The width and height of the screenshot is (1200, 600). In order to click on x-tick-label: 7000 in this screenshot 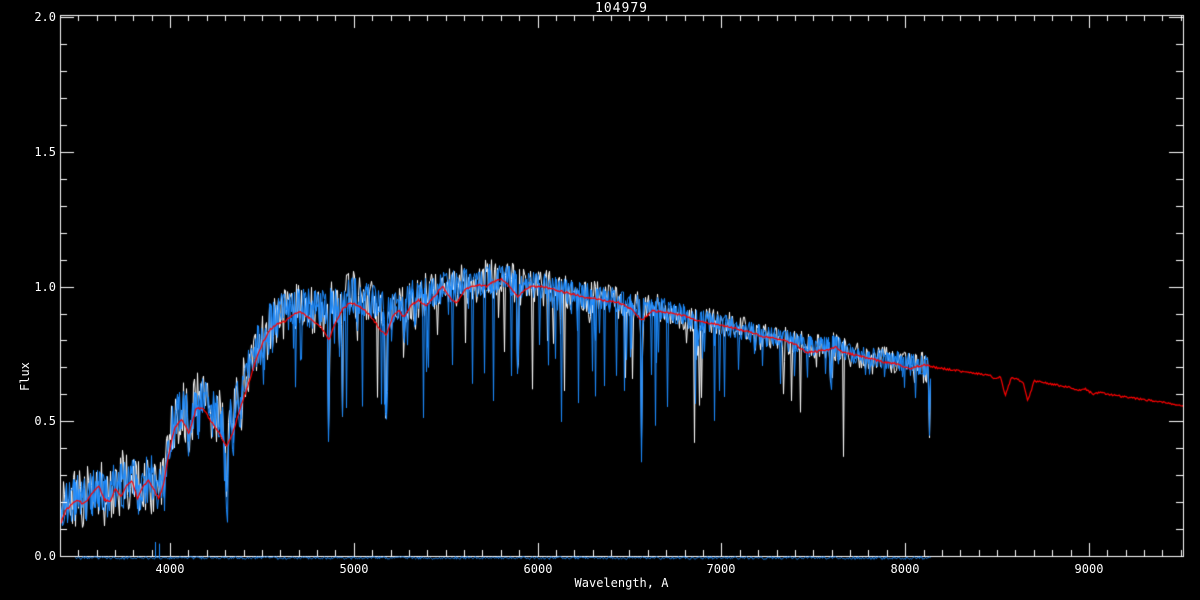, I will do `click(721, 569)`.